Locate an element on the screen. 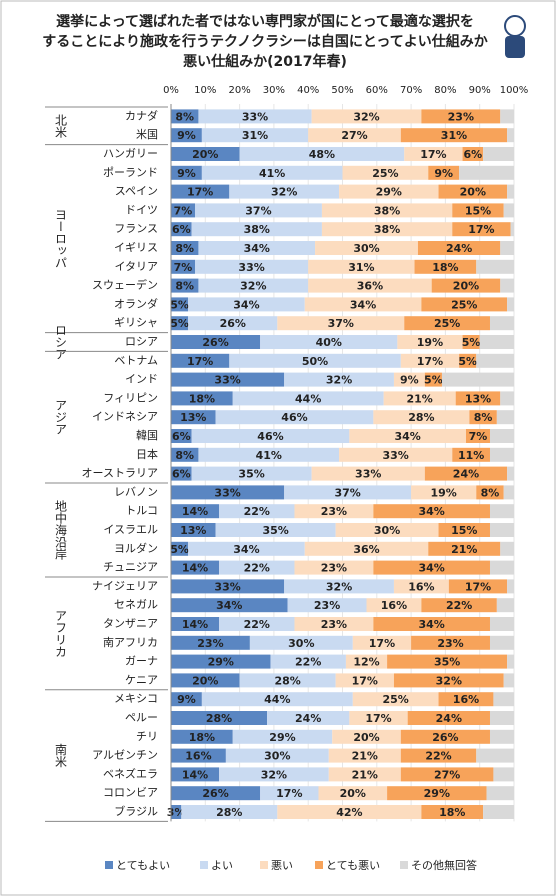 The height and width of the screenshot is (896, 556). value-label: 29% is located at coordinates (282, 737).